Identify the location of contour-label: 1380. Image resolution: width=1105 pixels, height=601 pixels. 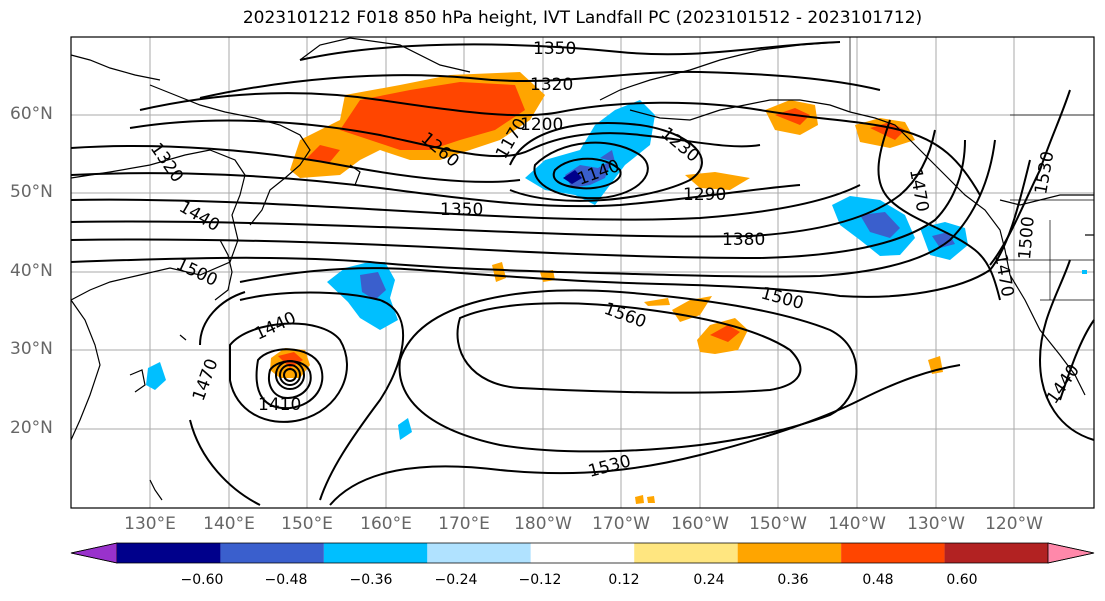
(743, 240).